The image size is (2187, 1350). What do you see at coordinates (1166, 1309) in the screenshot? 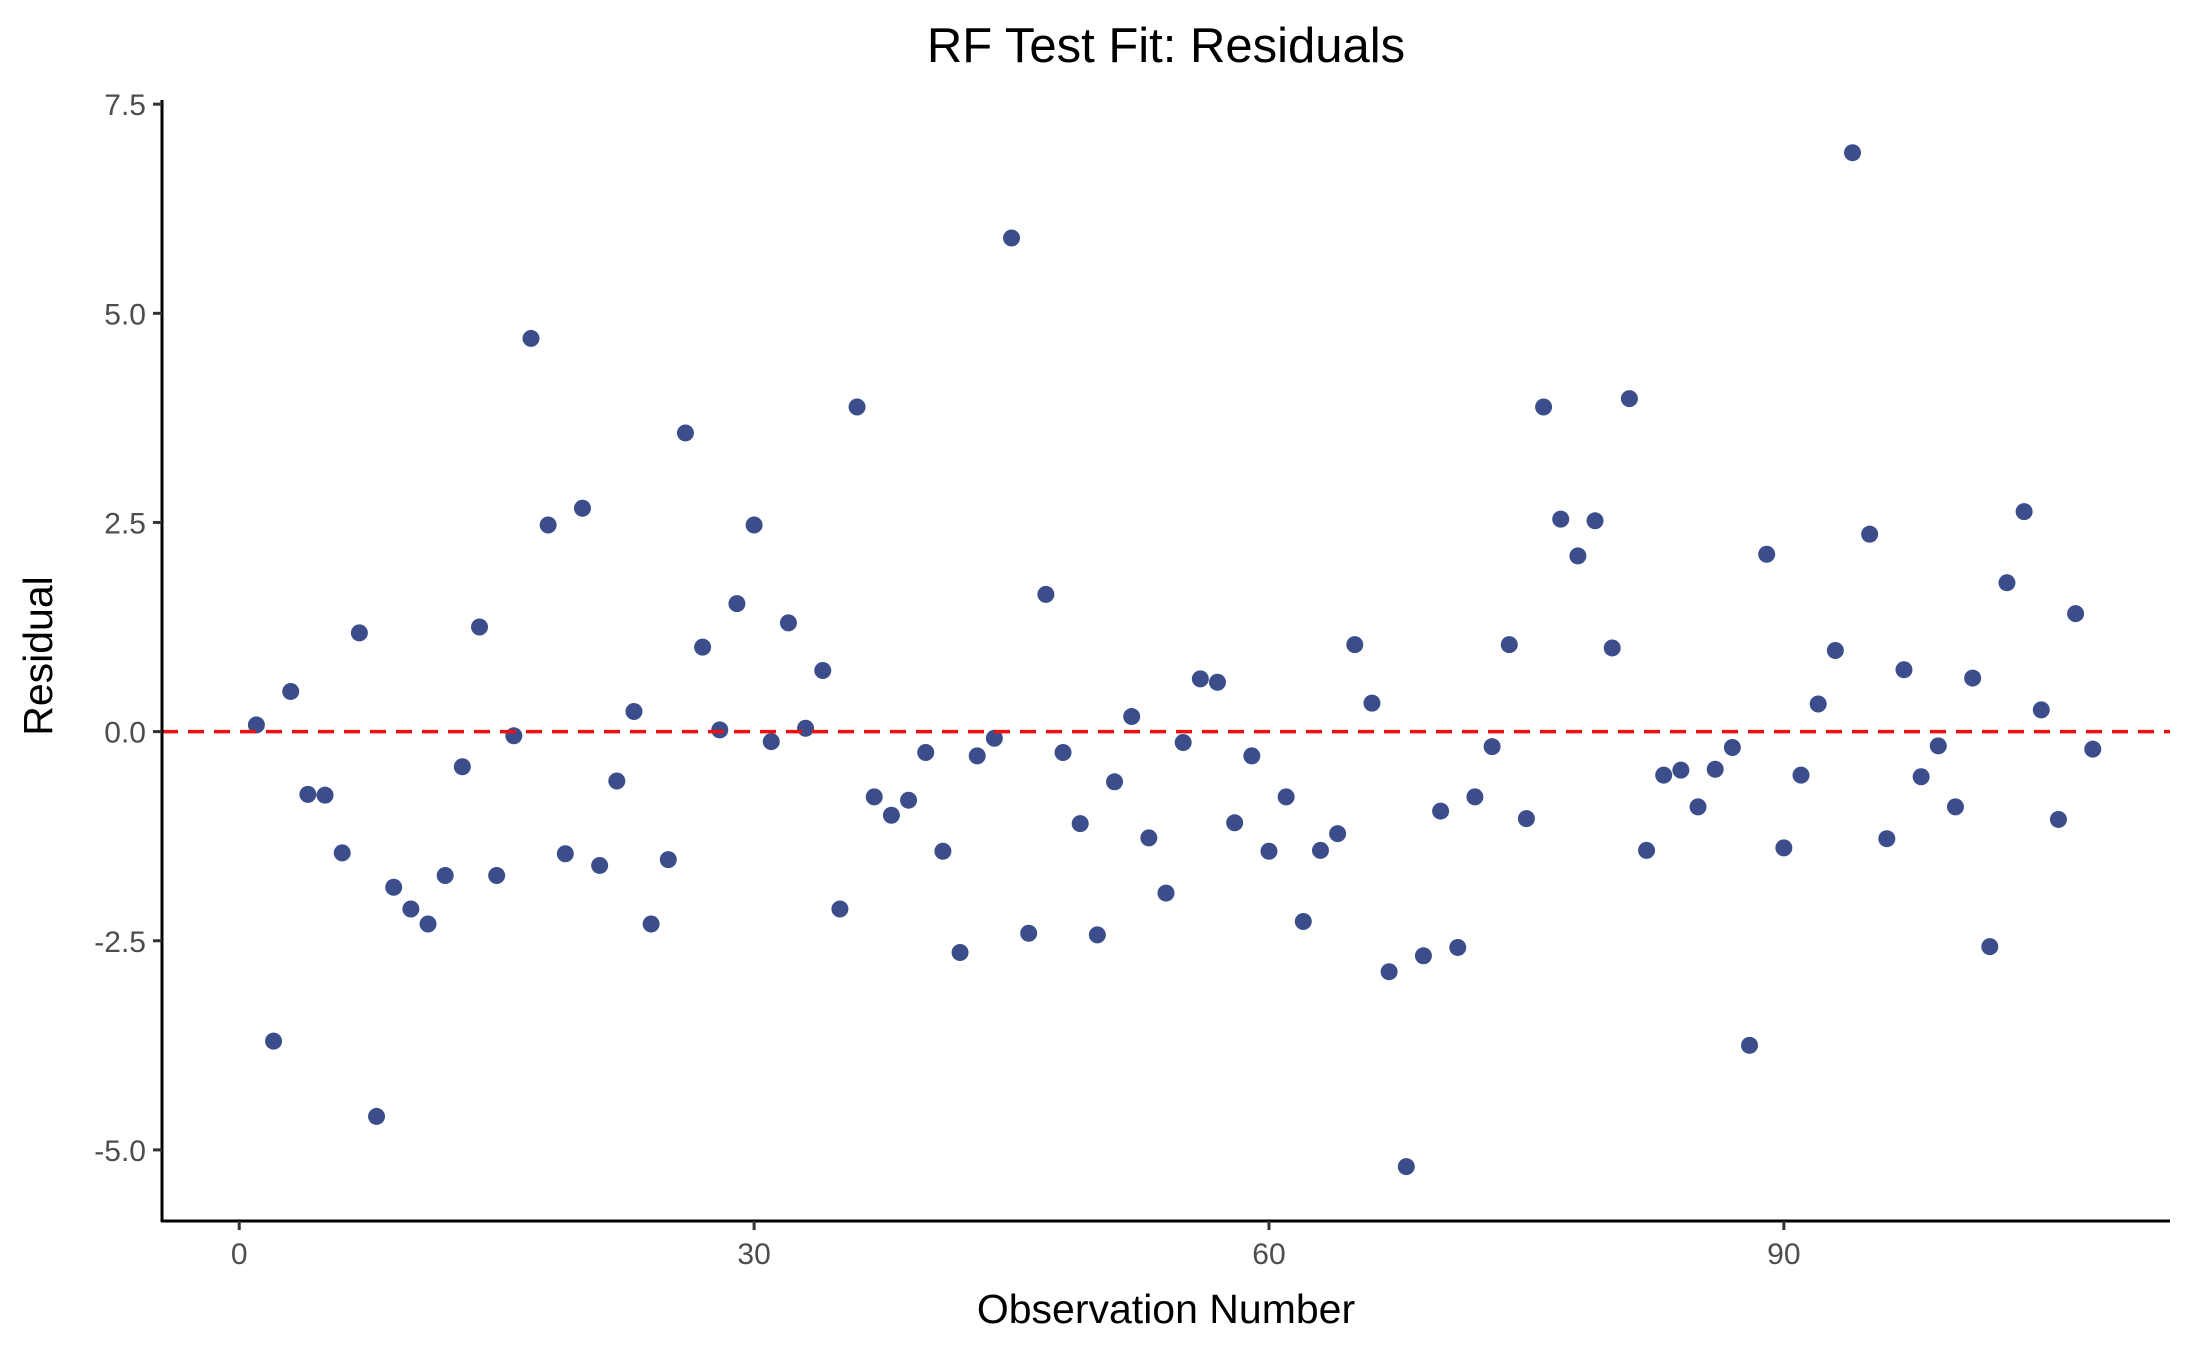
I see `x-axis-title: Observation Number` at bounding box center [1166, 1309].